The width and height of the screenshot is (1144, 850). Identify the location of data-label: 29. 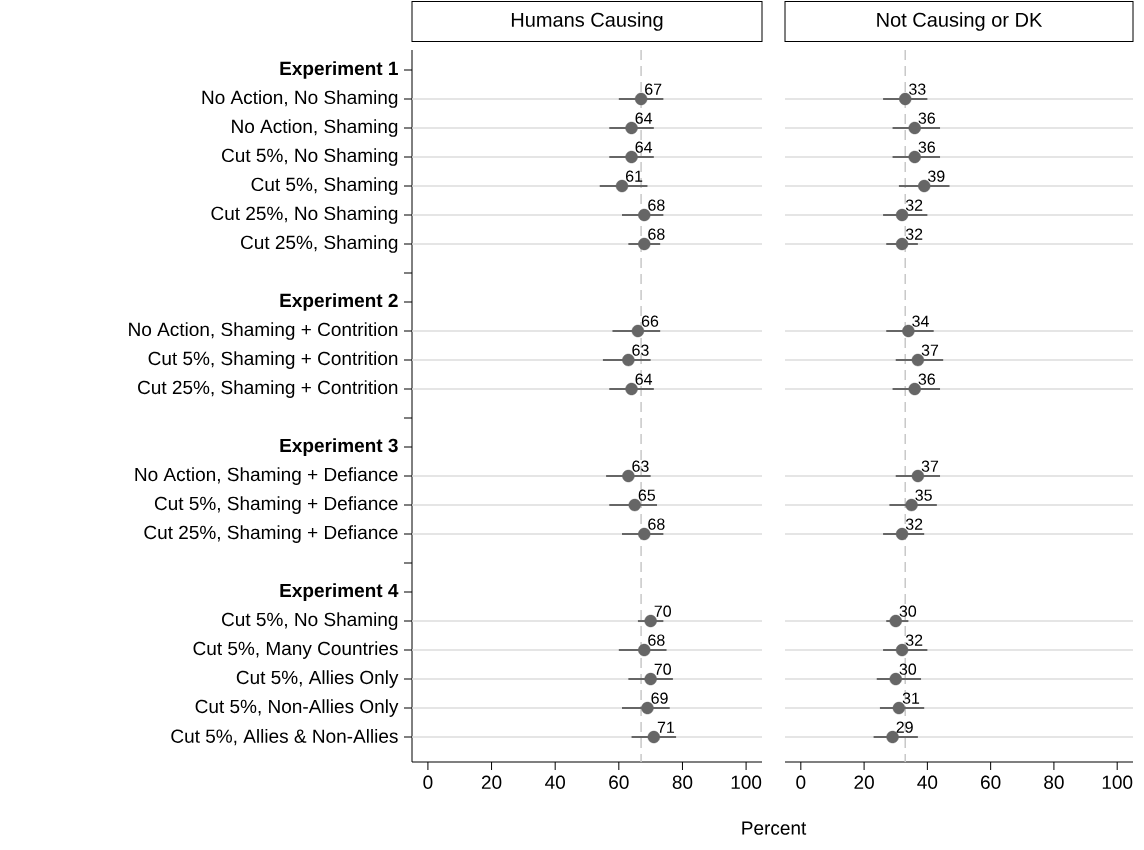
(904, 727).